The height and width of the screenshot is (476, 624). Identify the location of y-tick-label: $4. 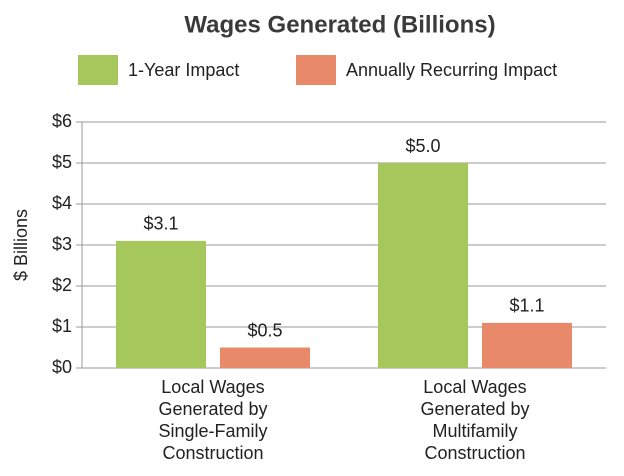
(62, 203).